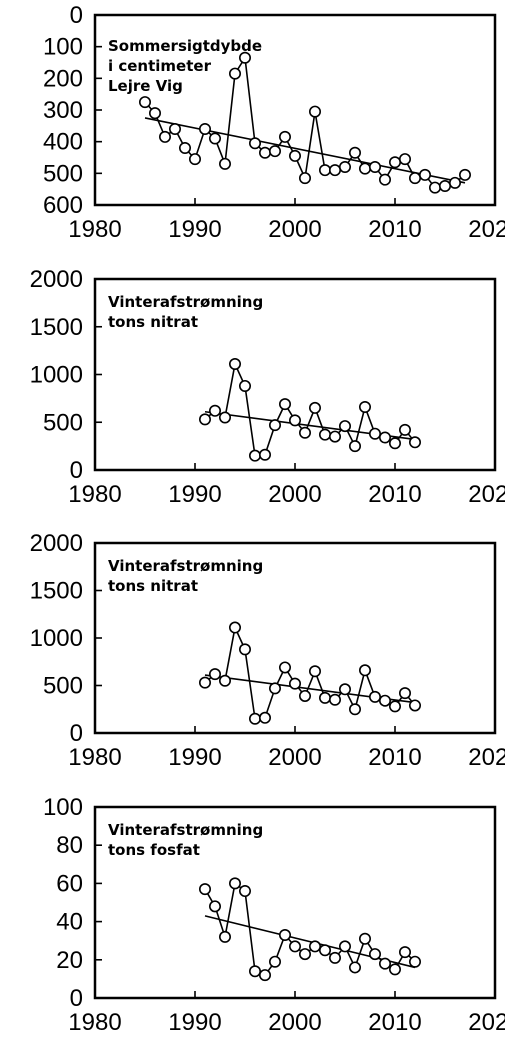 Image resolution: width=505 pixels, height=1042 pixels. I want to click on y-tick-label: 200, so click(63, 78).